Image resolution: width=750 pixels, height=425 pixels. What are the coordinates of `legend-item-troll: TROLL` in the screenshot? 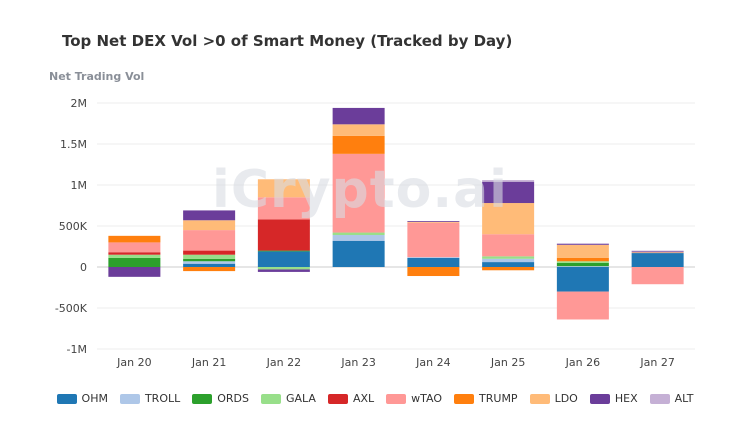 It's located at (150, 398).